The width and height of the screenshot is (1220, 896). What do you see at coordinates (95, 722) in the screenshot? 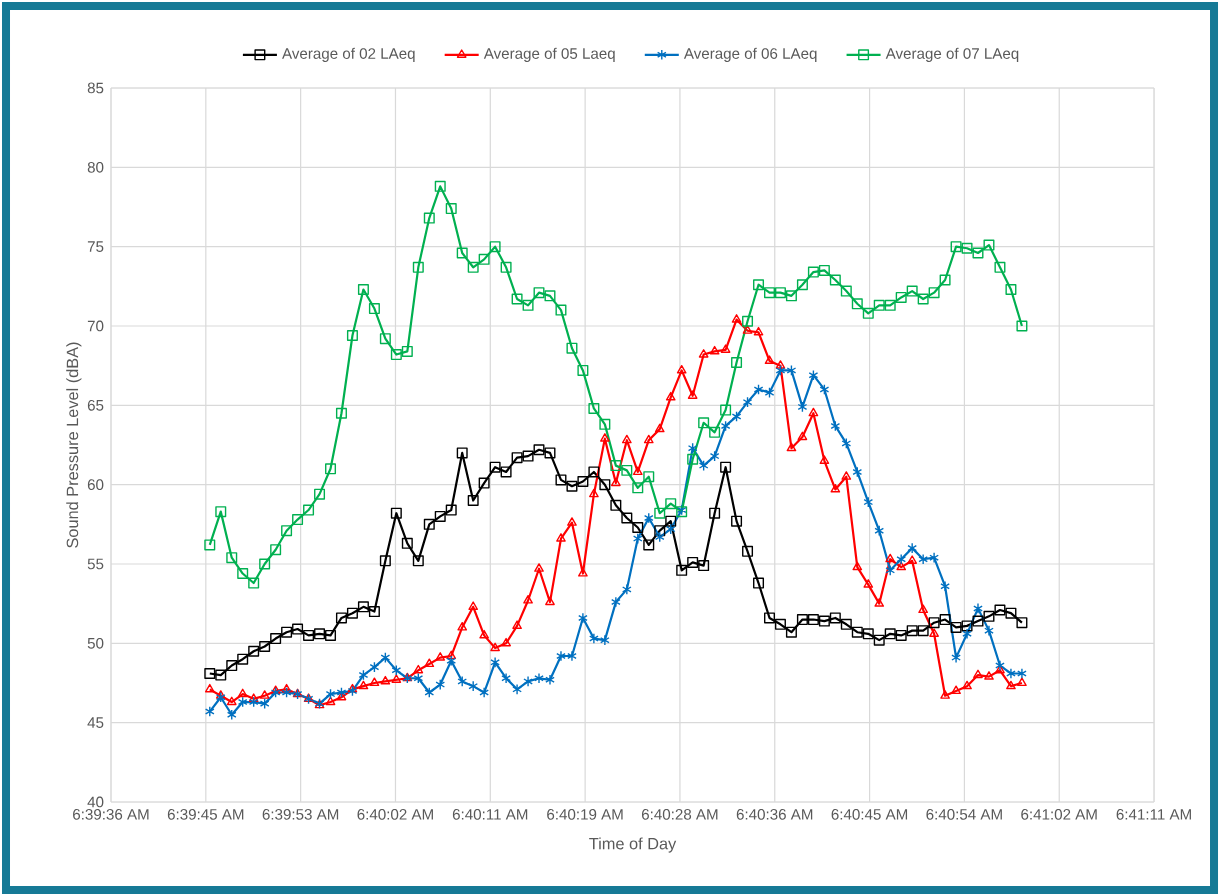
I see `y-tick-label: 45` at bounding box center [95, 722].